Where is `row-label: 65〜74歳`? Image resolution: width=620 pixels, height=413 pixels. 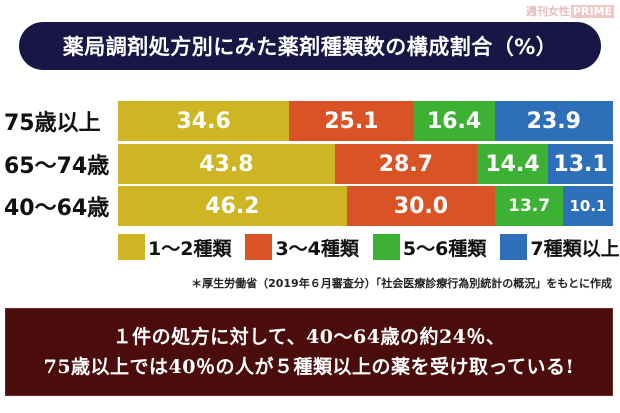
row-label: 65〜74歳 is located at coordinates (57, 166).